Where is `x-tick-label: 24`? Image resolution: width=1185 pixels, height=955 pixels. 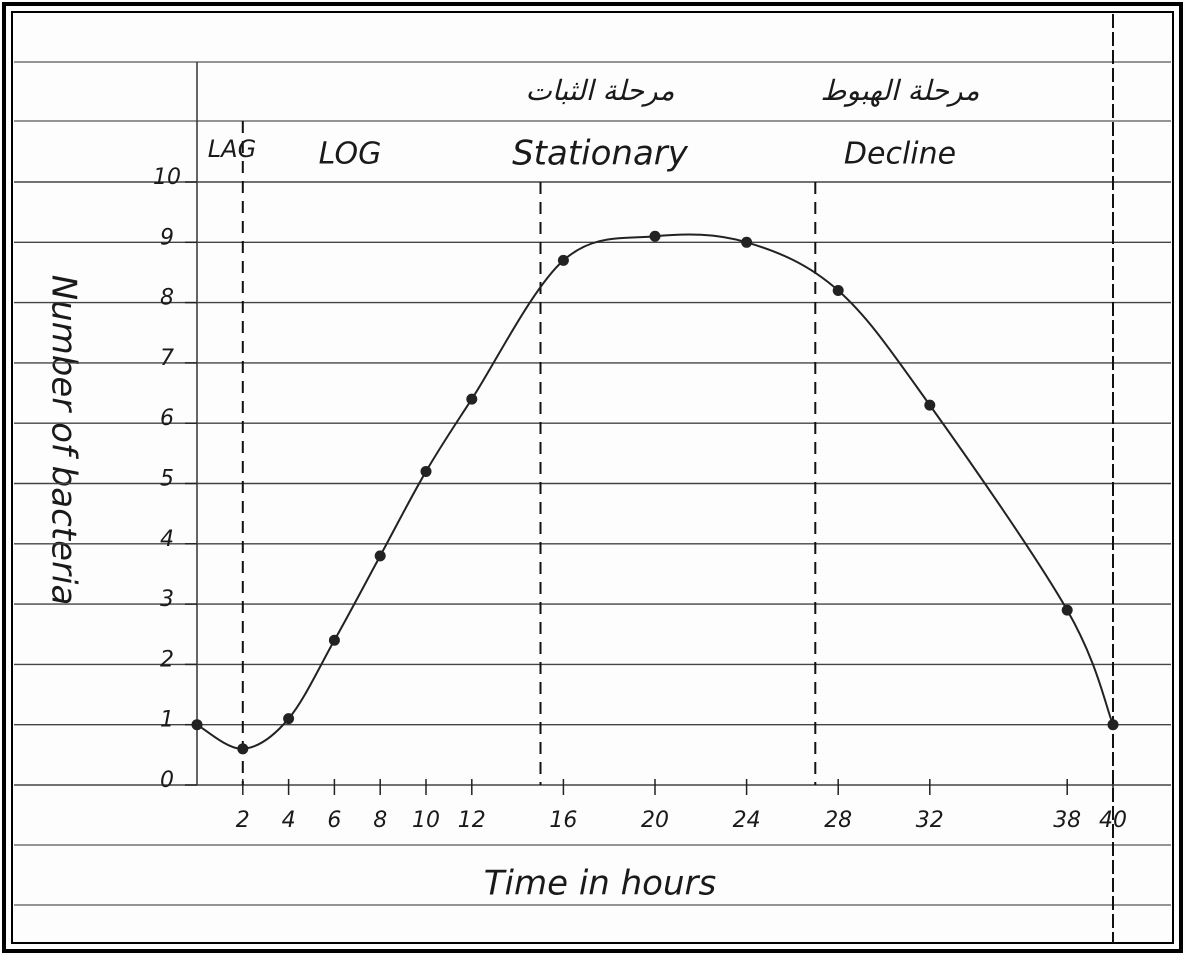
x-tick-label: 24 is located at coordinates (747, 820).